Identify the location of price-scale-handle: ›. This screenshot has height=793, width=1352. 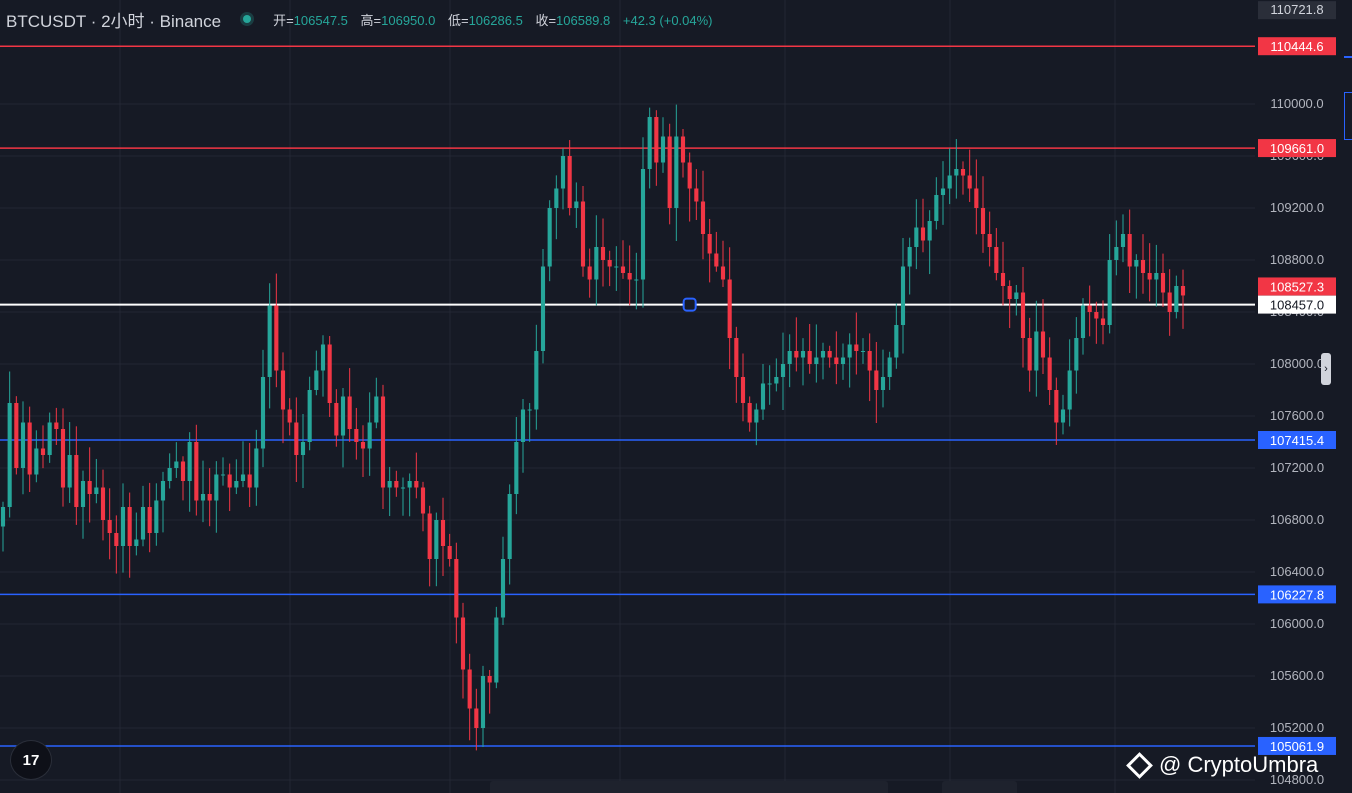
(1326, 369).